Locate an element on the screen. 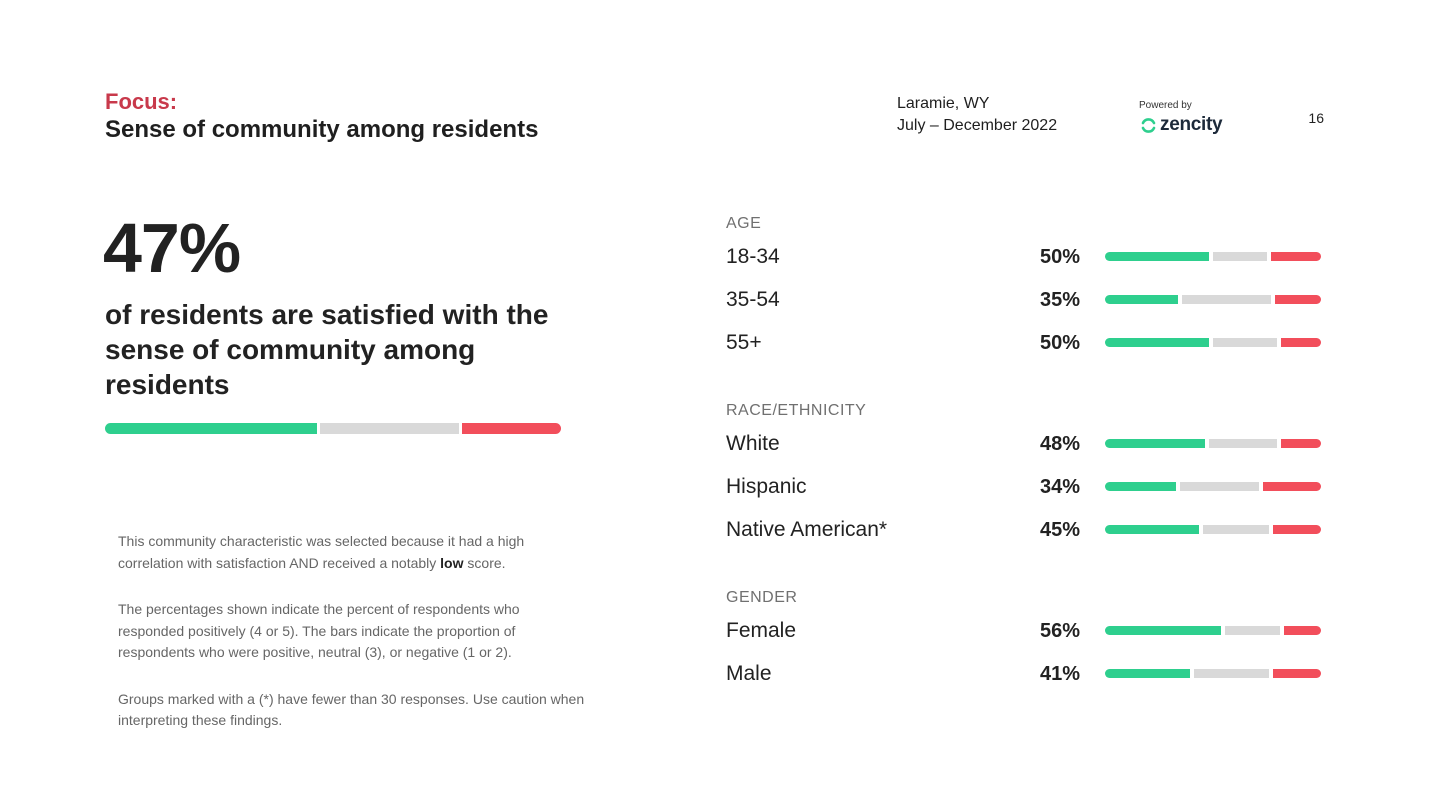 This screenshot has width=1440, height=810. page-title: Sense of community among residents is located at coordinates (322, 129).